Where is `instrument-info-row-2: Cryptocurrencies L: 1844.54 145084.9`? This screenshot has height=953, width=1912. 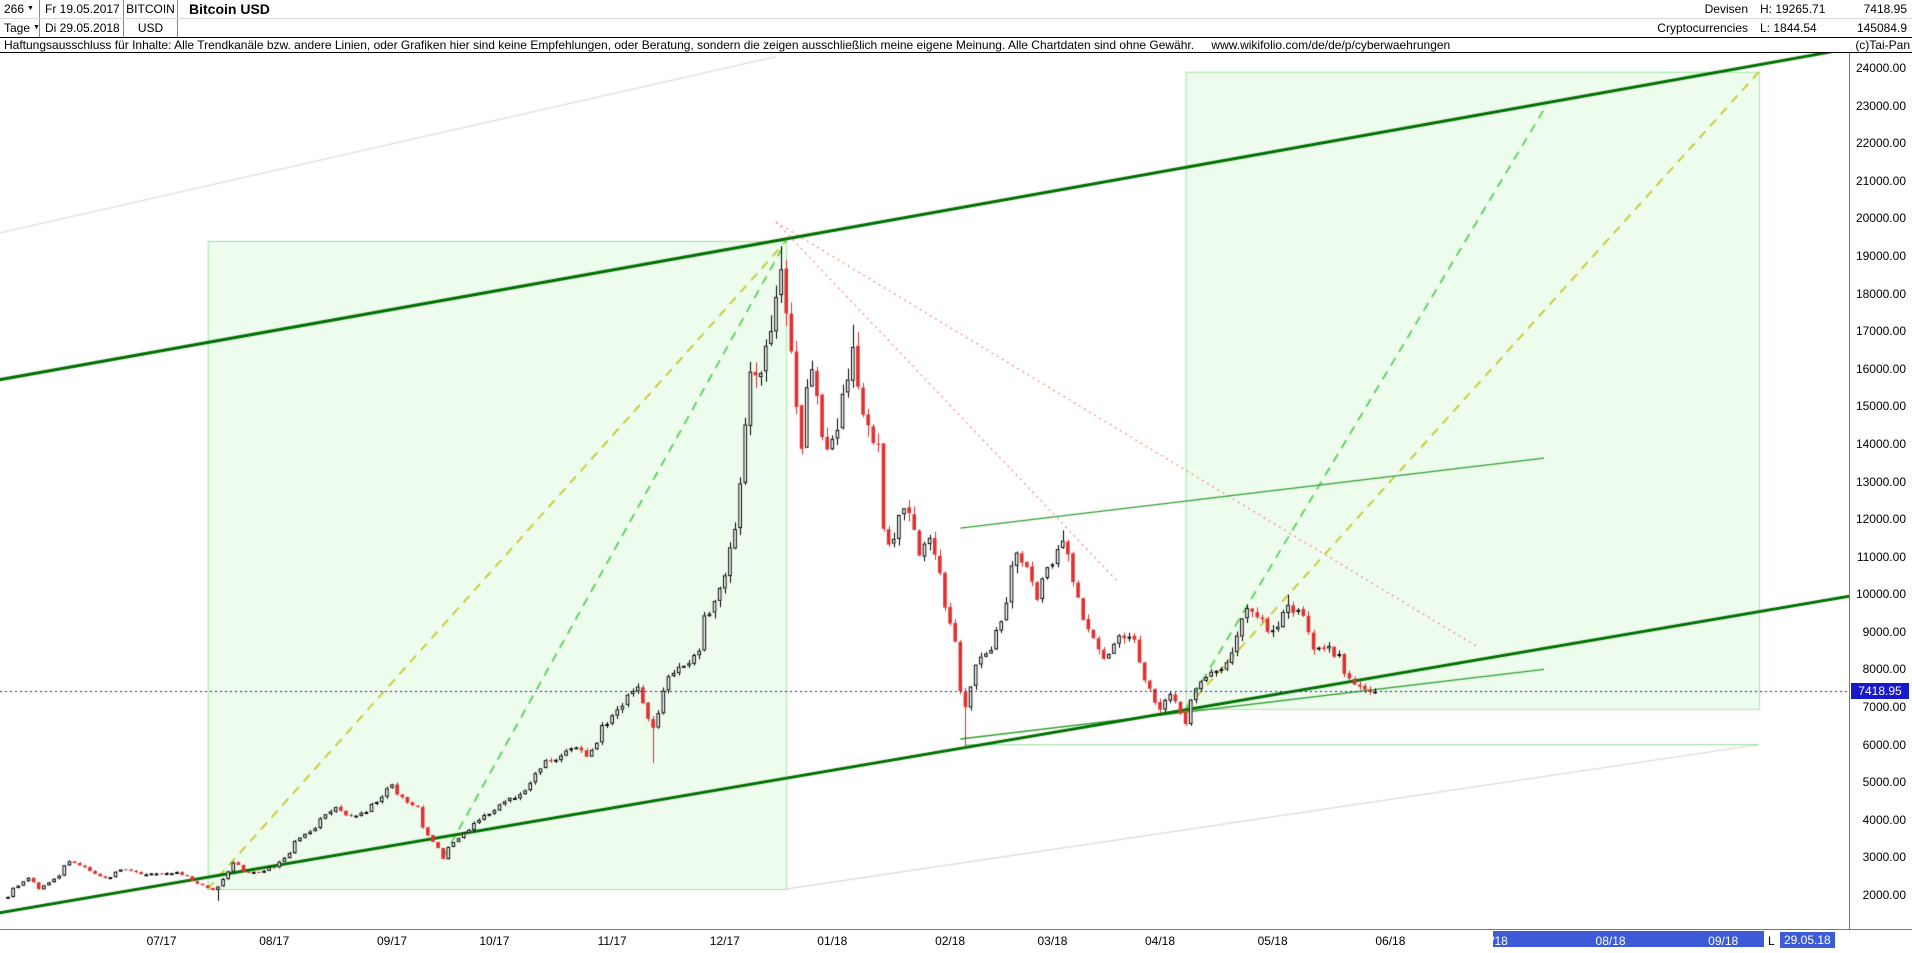 instrument-info-row-2: Cryptocurrencies L: 1844.54 145084.9 is located at coordinates (1769, 28).